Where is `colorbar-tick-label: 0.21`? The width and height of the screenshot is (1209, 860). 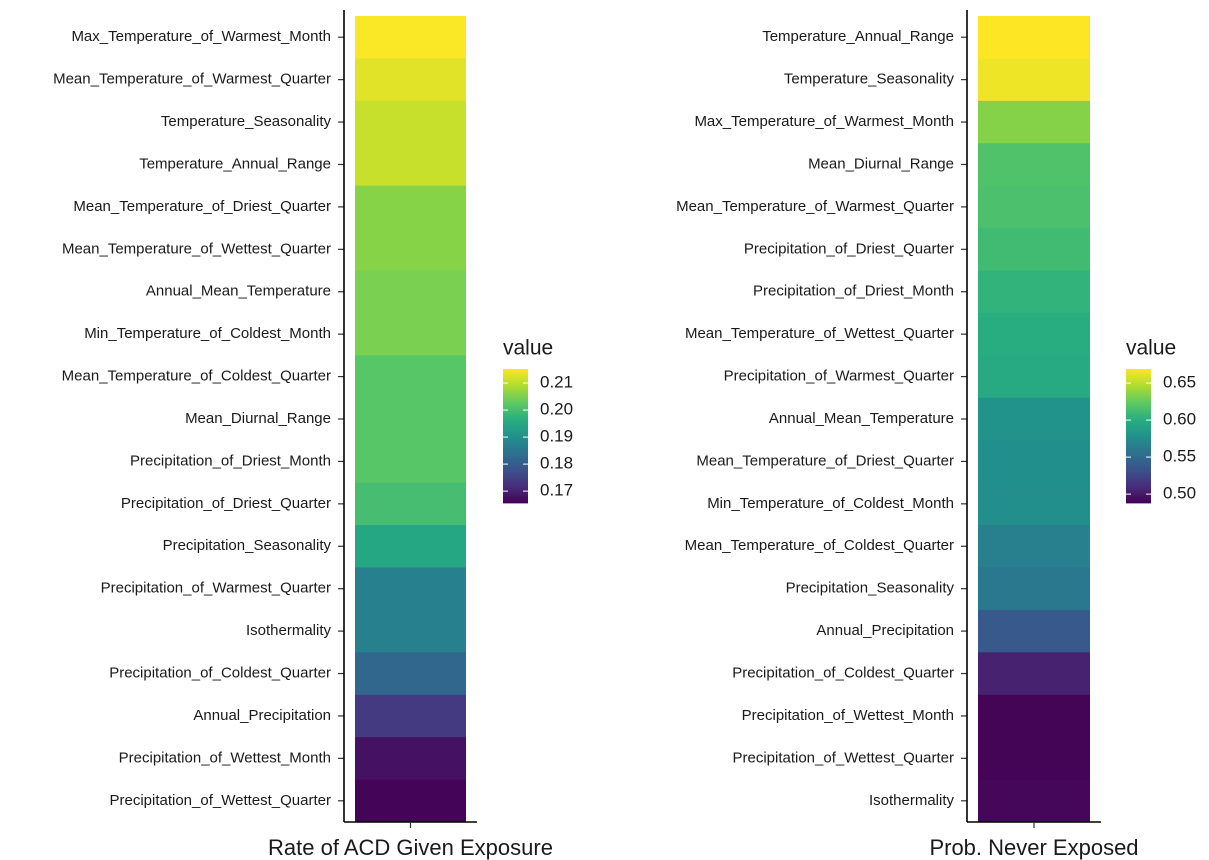
colorbar-tick-label: 0.21 is located at coordinates (556, 382).